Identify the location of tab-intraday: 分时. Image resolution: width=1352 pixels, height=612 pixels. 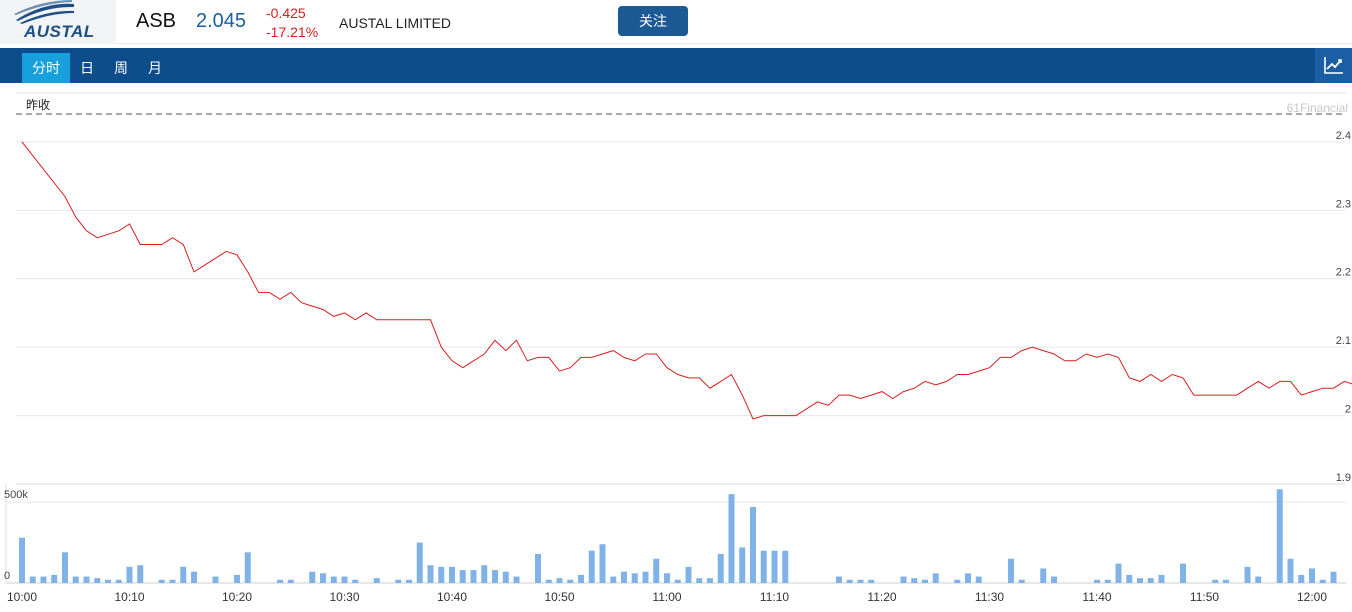
(46, 68).